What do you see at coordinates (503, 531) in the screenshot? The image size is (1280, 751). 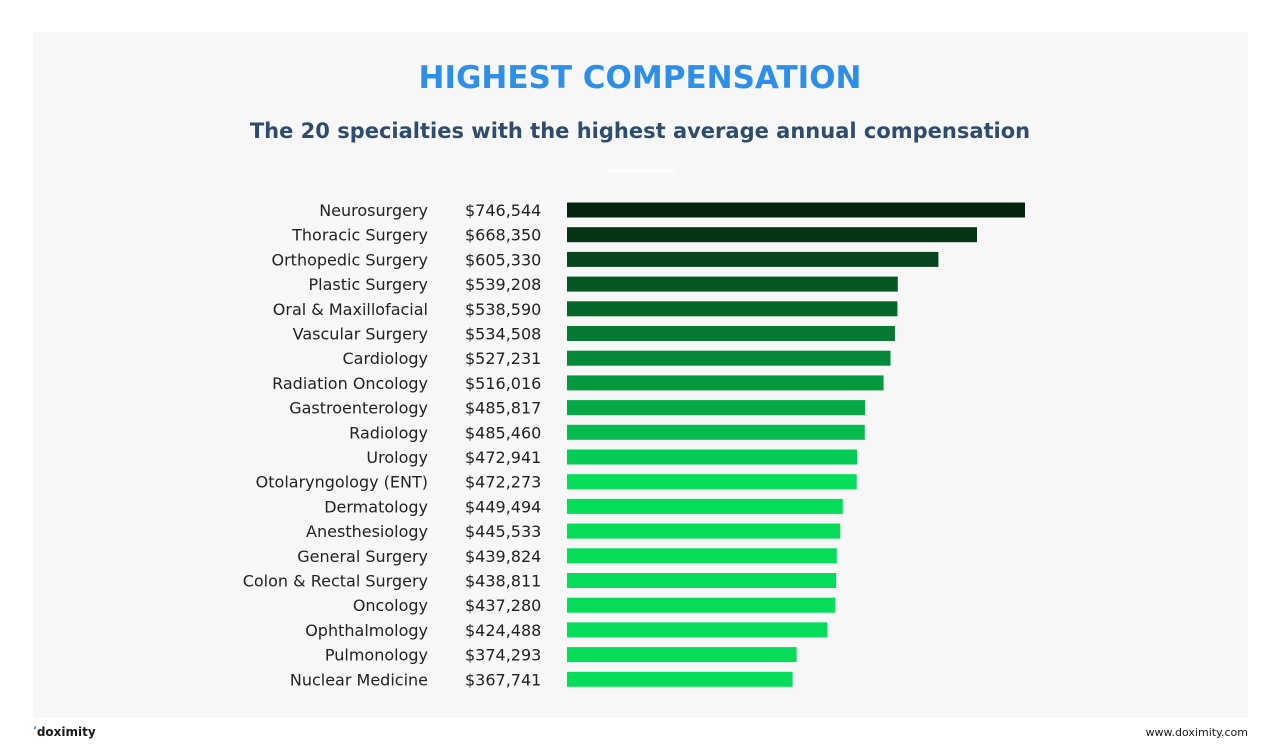 I see `value-label: $445,533` at bounding box center [503, 531].